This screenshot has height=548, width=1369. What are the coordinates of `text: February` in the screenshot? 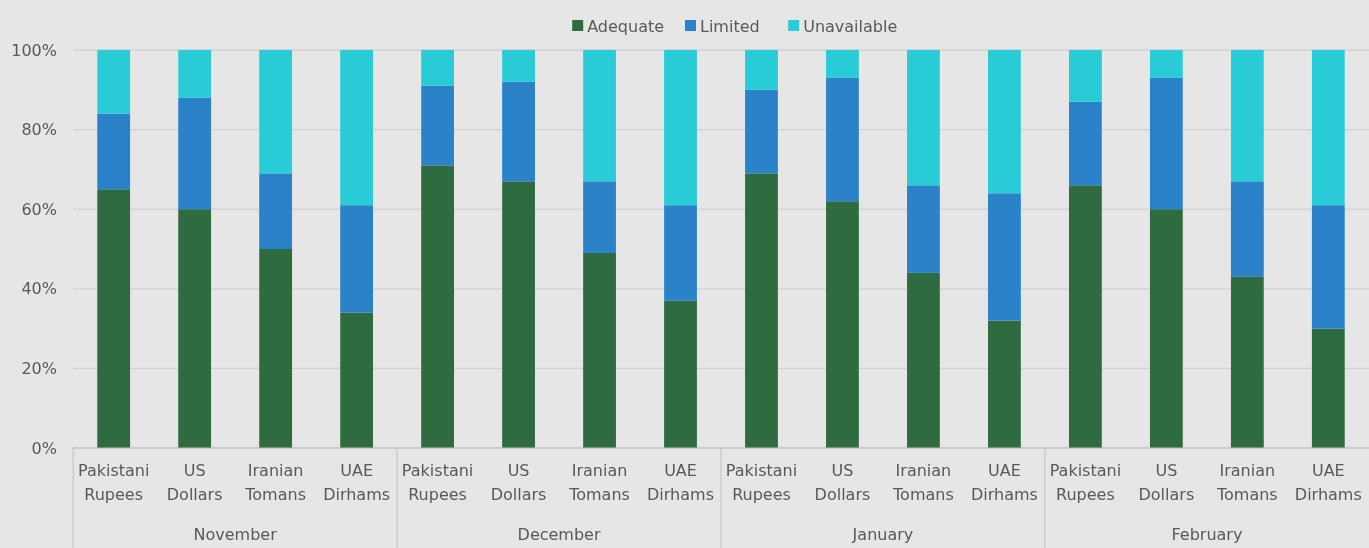 It's located at (1207, 534).